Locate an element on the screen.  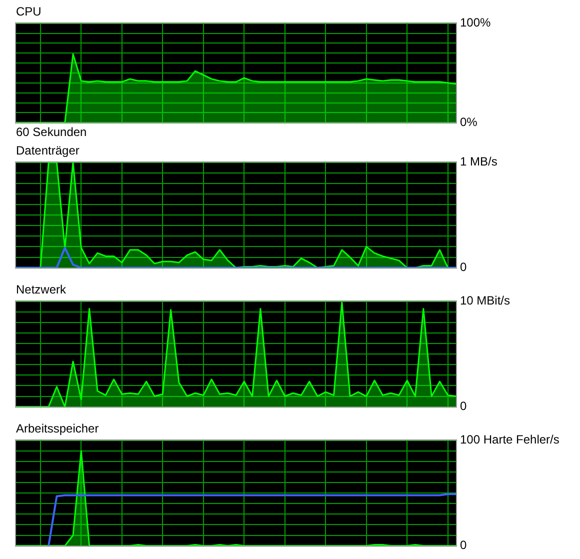
chart-title: Arbeitsspeicher is located at coordinates (57, 429).